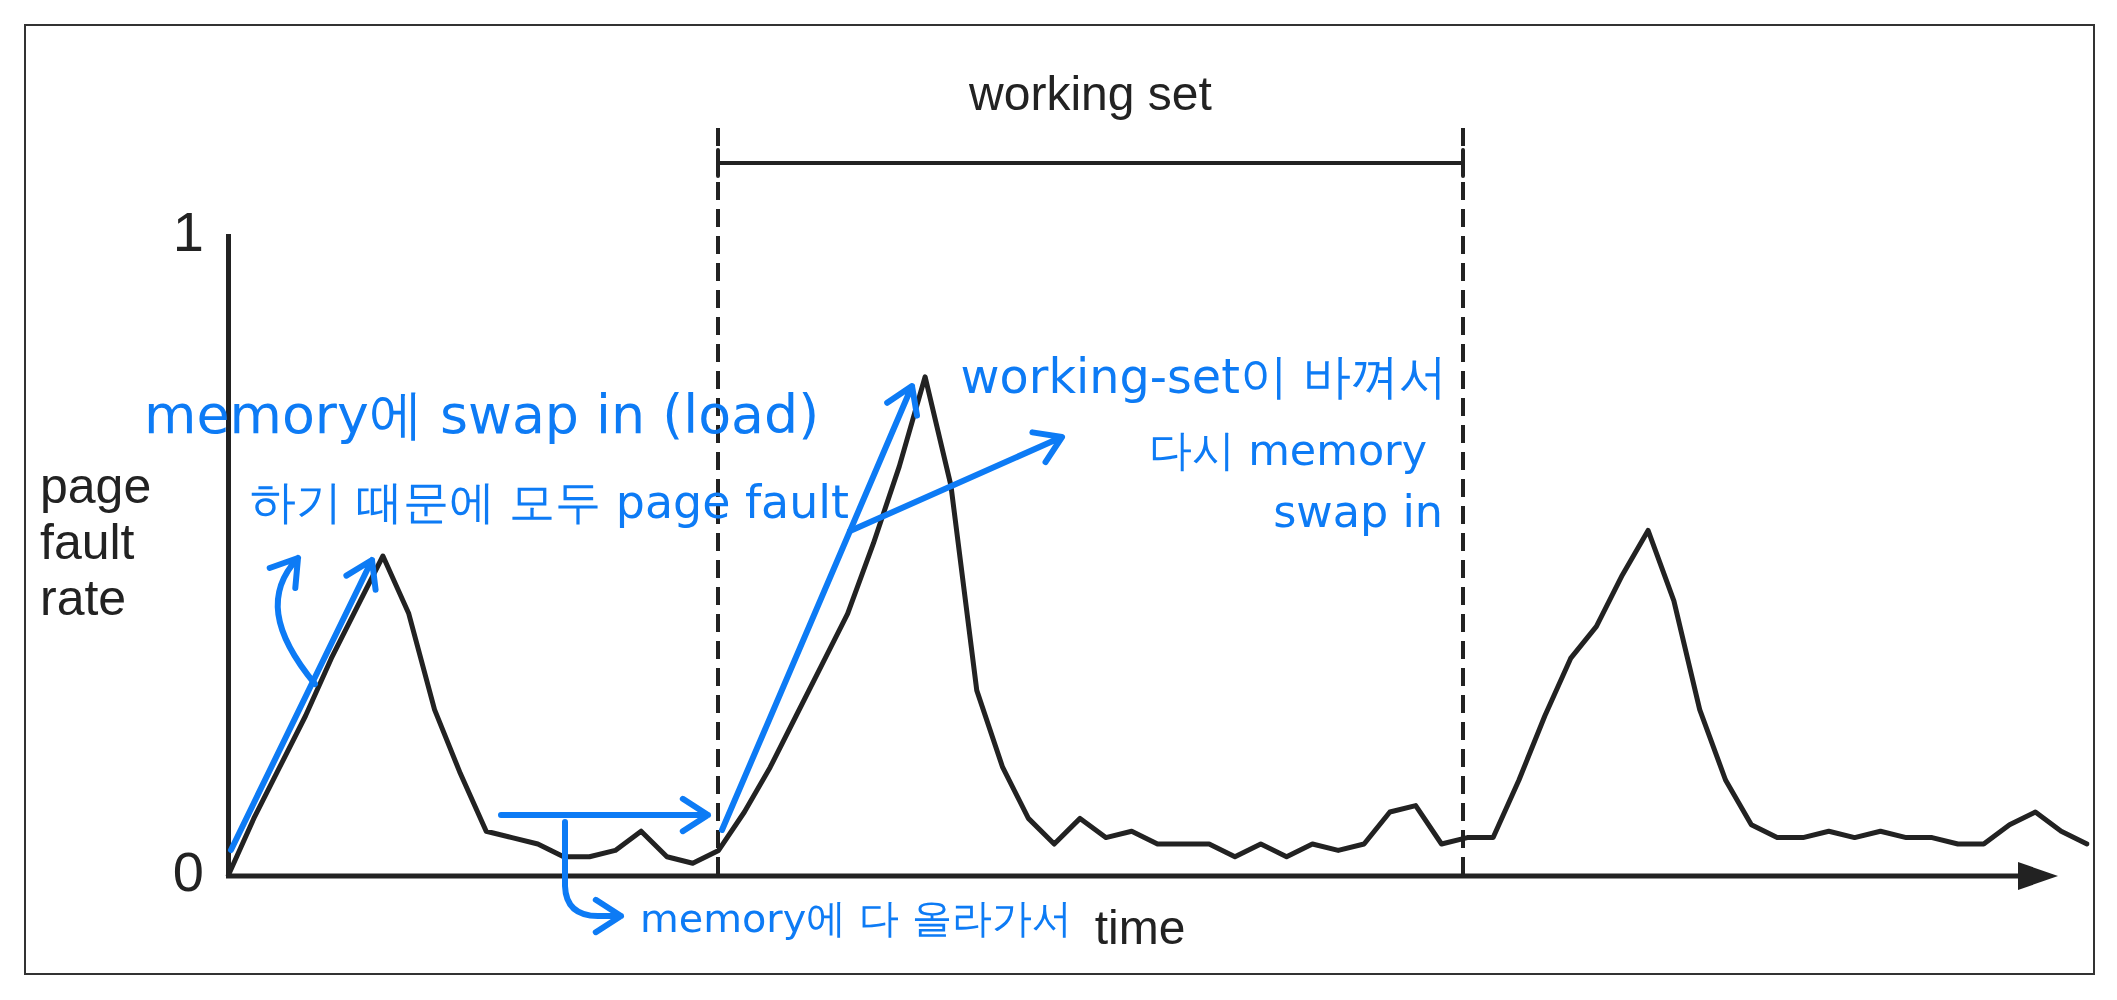 The image size is (2117, 1000). Describe the element at coordinates (1090, 93) in the screenshot. I see `text: working set` at that location.